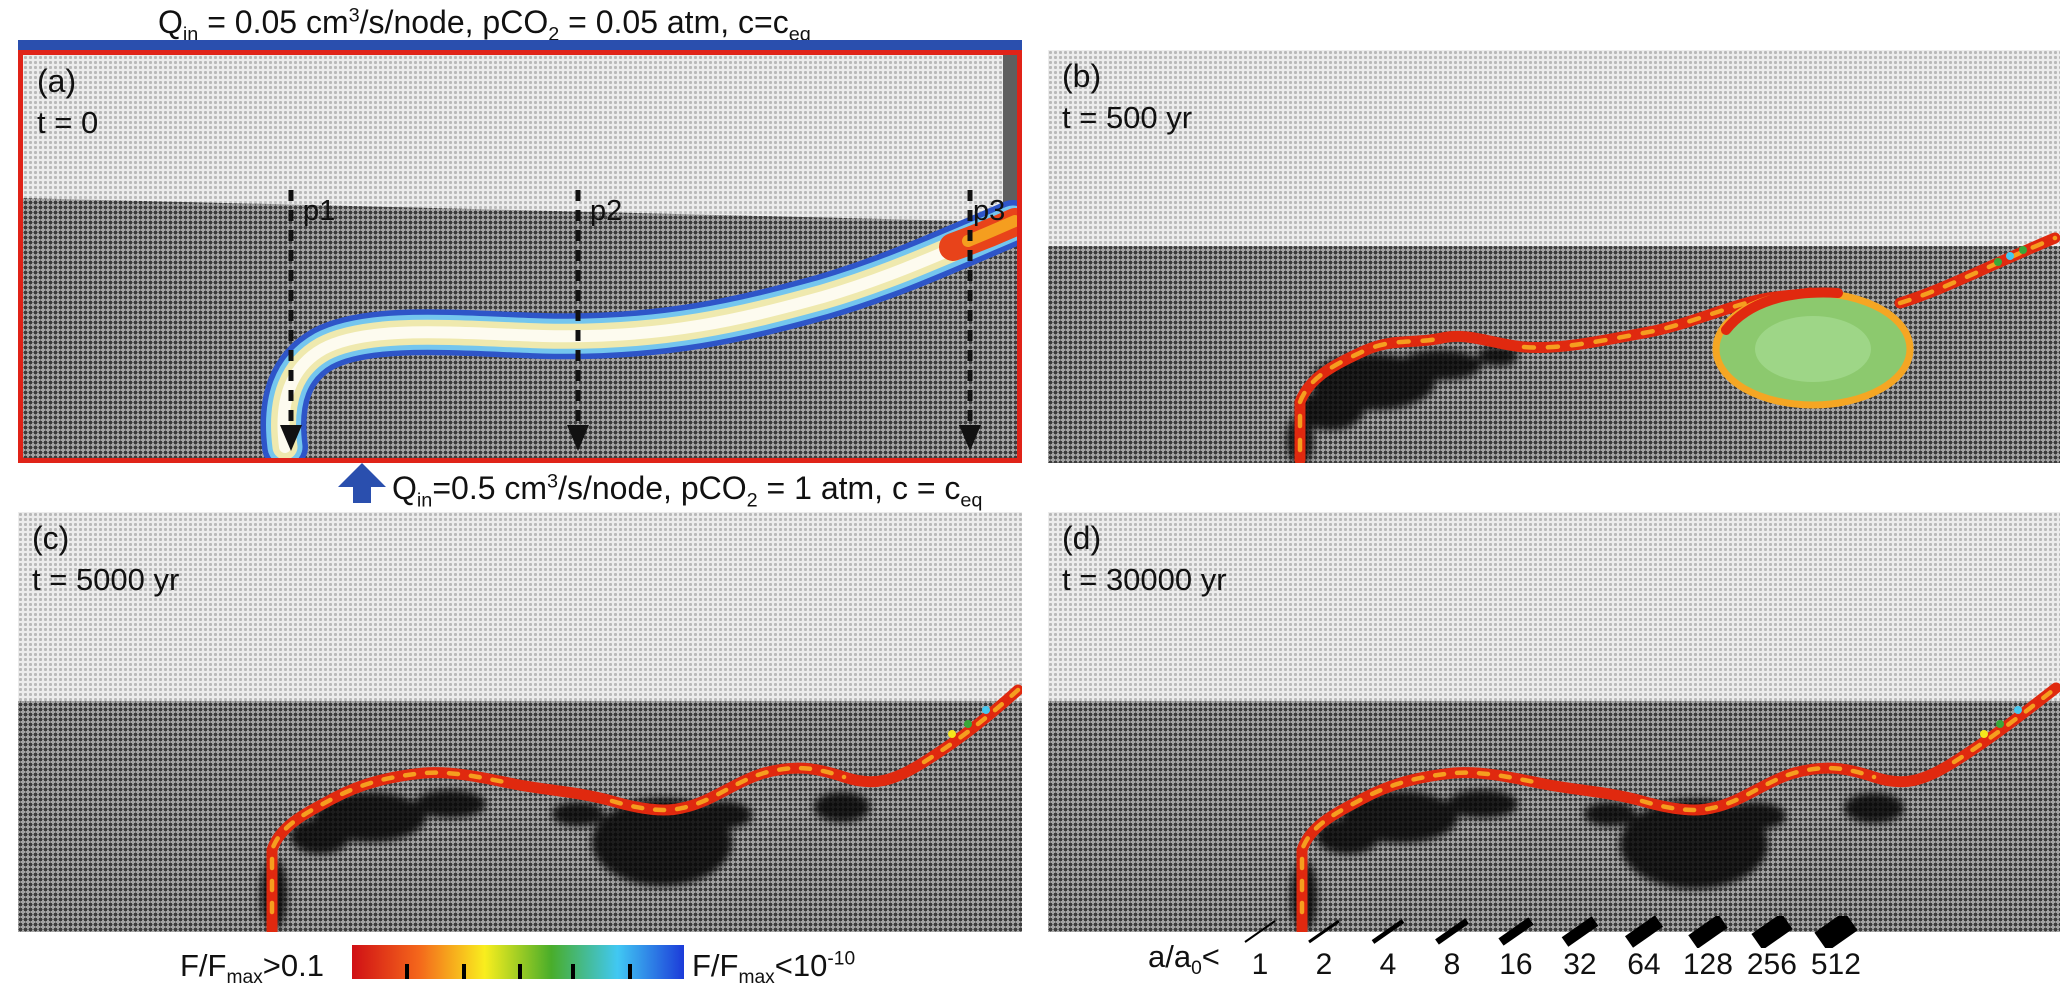  What do you see at coordinates (252, 968) in the screenshot?
I see `flux-legend-left-label: F/Fmax>0.1` at bounding box center [252, 968].